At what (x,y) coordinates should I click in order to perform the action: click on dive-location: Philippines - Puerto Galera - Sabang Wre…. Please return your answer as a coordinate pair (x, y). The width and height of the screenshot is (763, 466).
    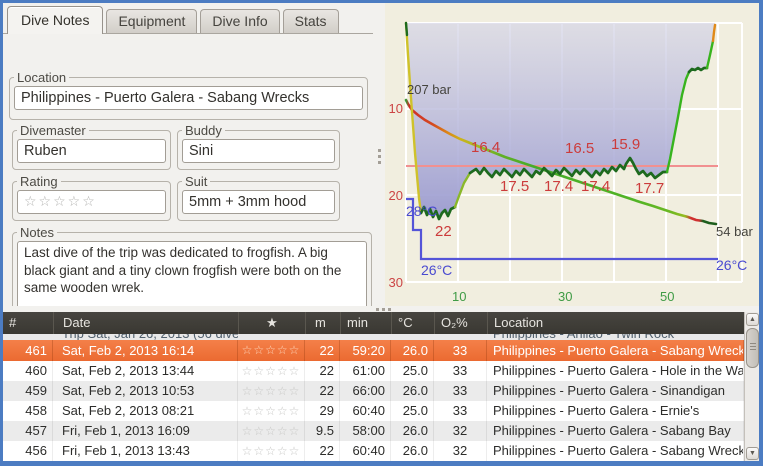
    Looking at the image, I should click on (615, 451).